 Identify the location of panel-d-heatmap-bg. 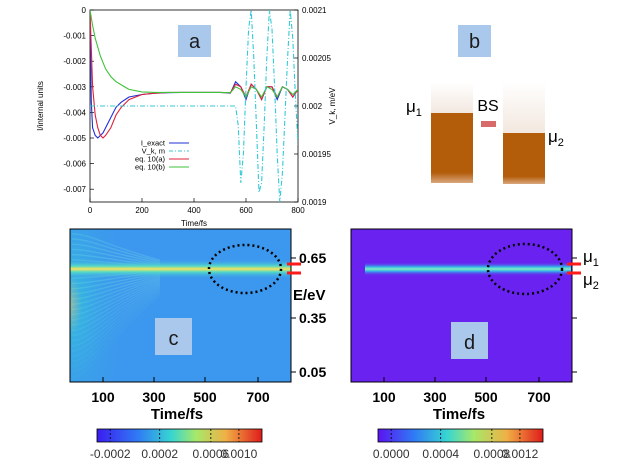
(461, 305).